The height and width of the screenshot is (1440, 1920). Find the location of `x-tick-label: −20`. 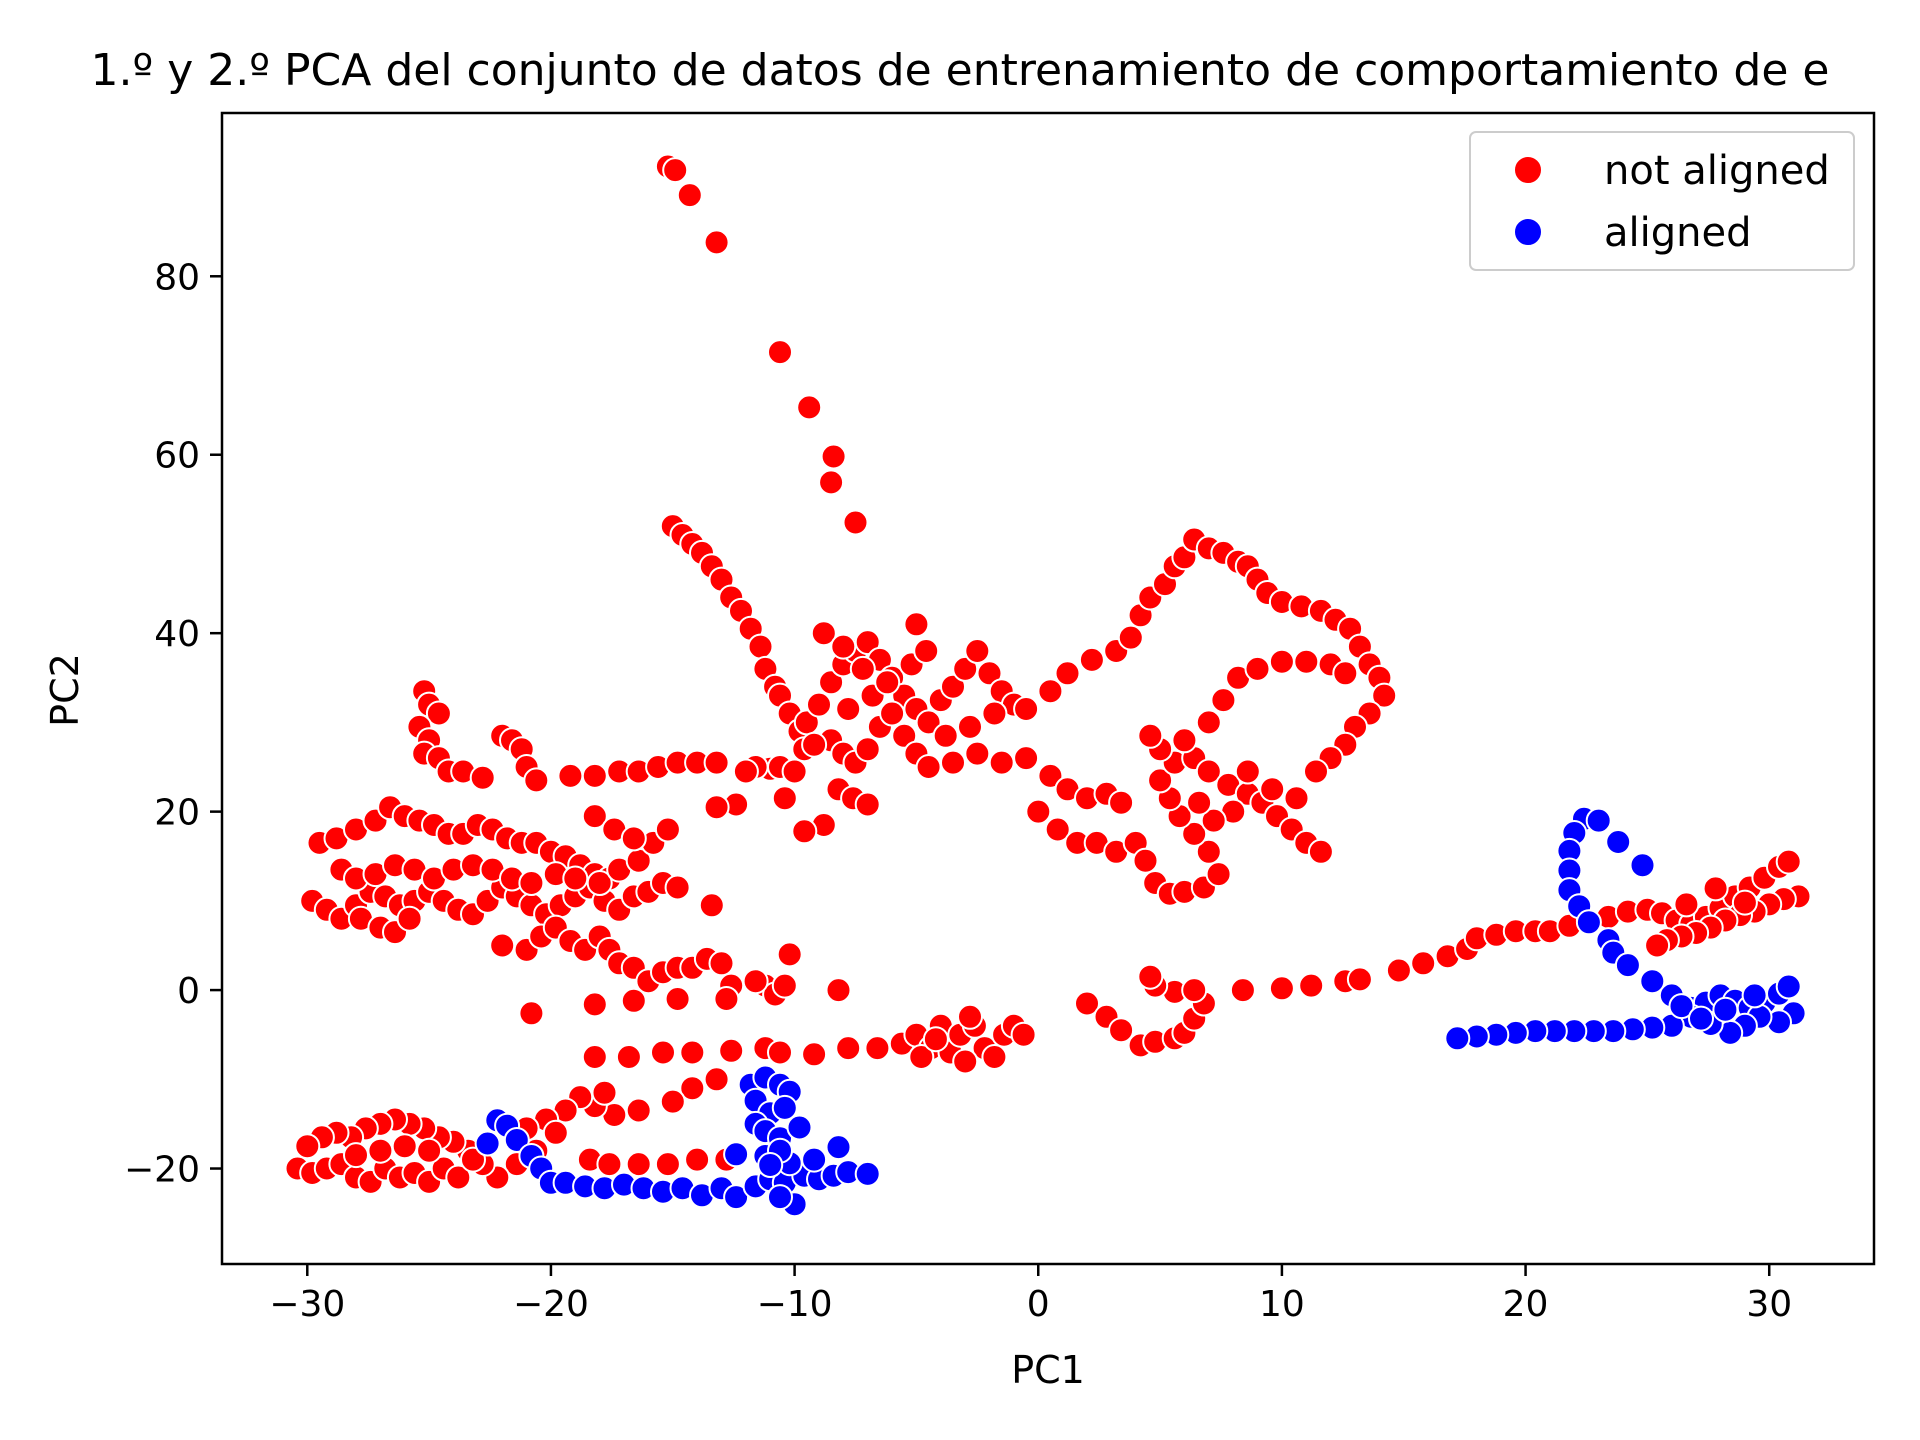

x-tick-label: −20 is located at coordinates (551, 1304).